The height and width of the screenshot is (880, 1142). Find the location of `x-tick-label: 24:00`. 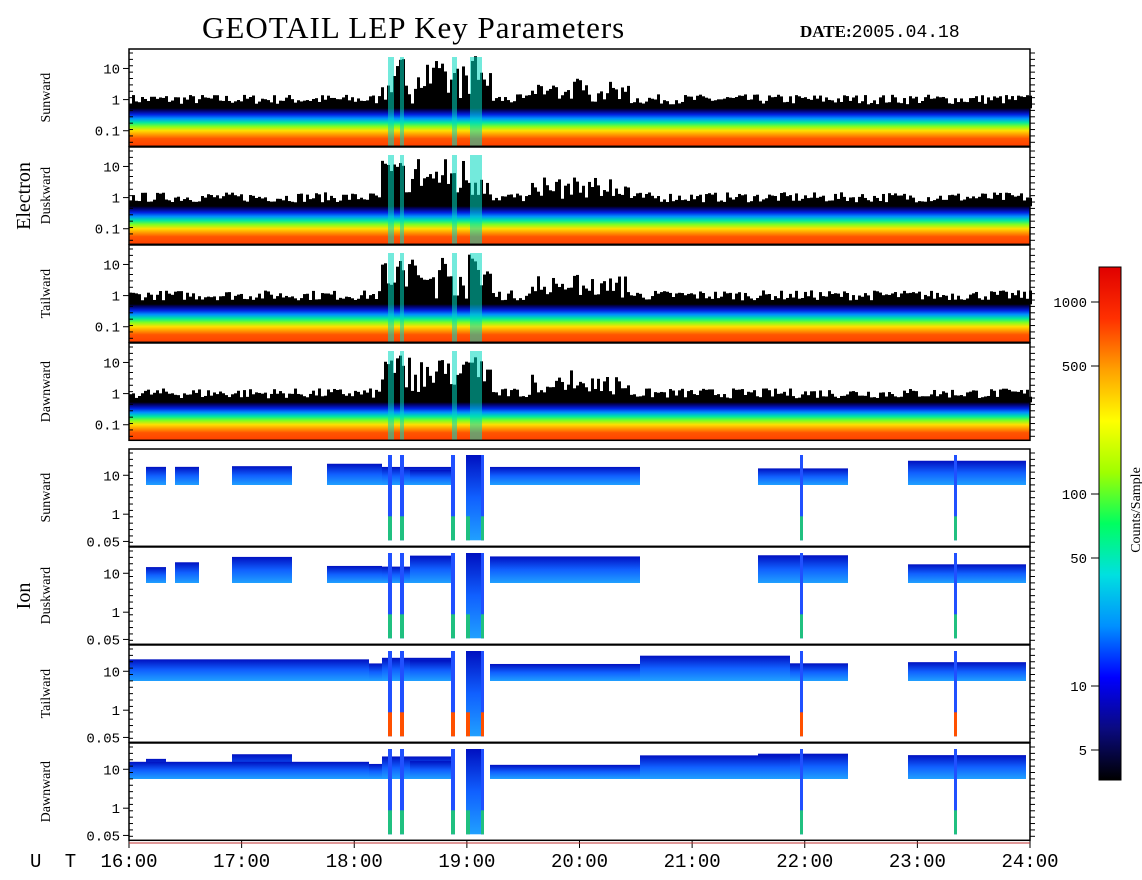

x-tick-label: 24:00 is located at coordinates (1029, 862).